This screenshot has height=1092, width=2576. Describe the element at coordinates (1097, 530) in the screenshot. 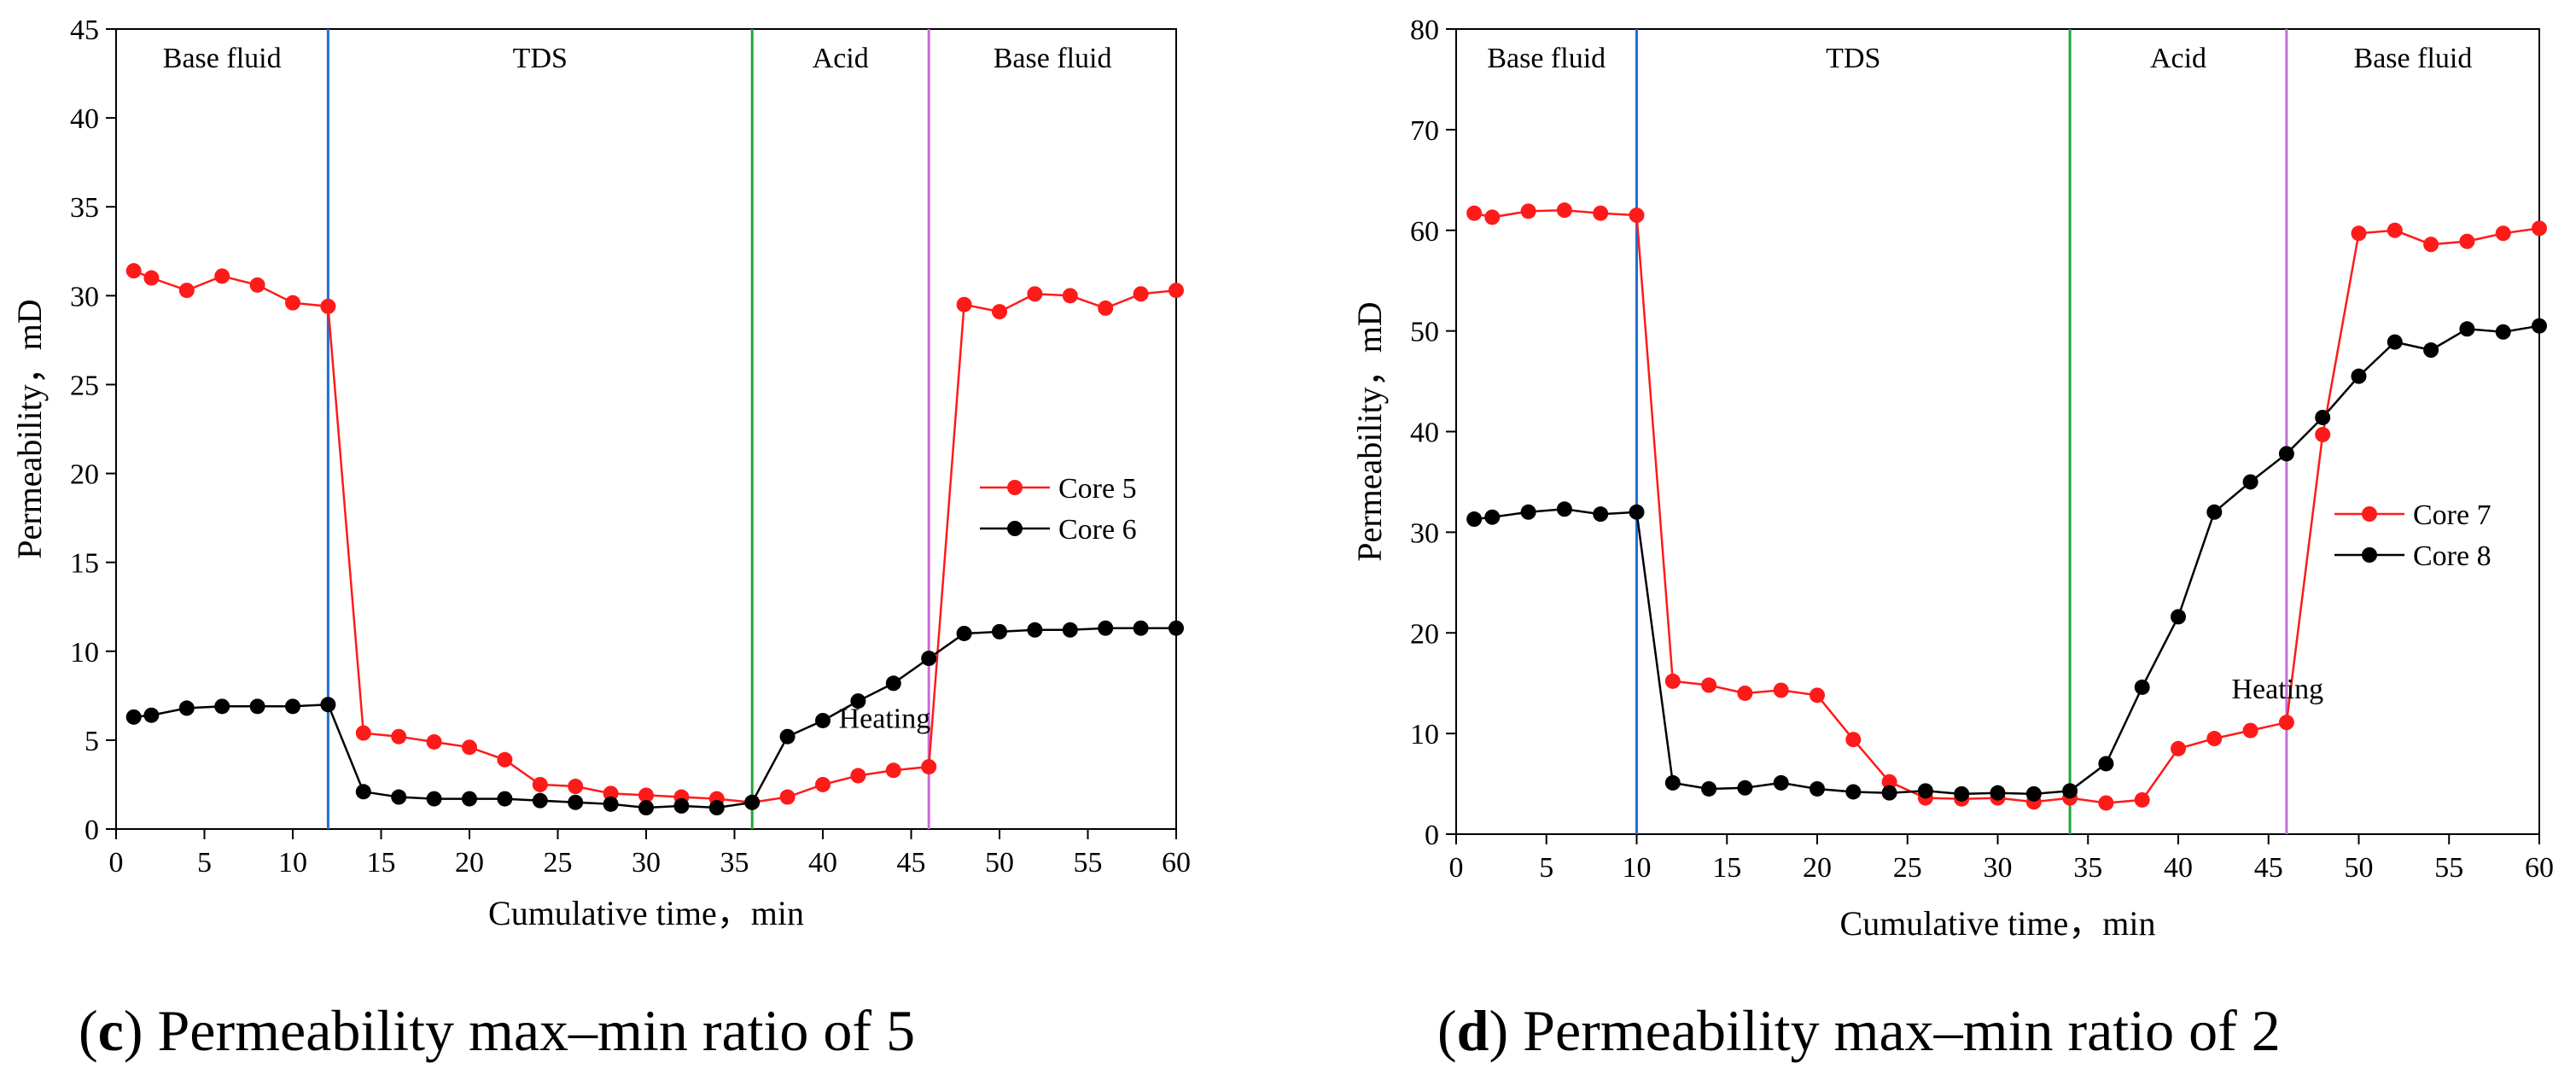

I see `legend-label: Core 6` at that location.